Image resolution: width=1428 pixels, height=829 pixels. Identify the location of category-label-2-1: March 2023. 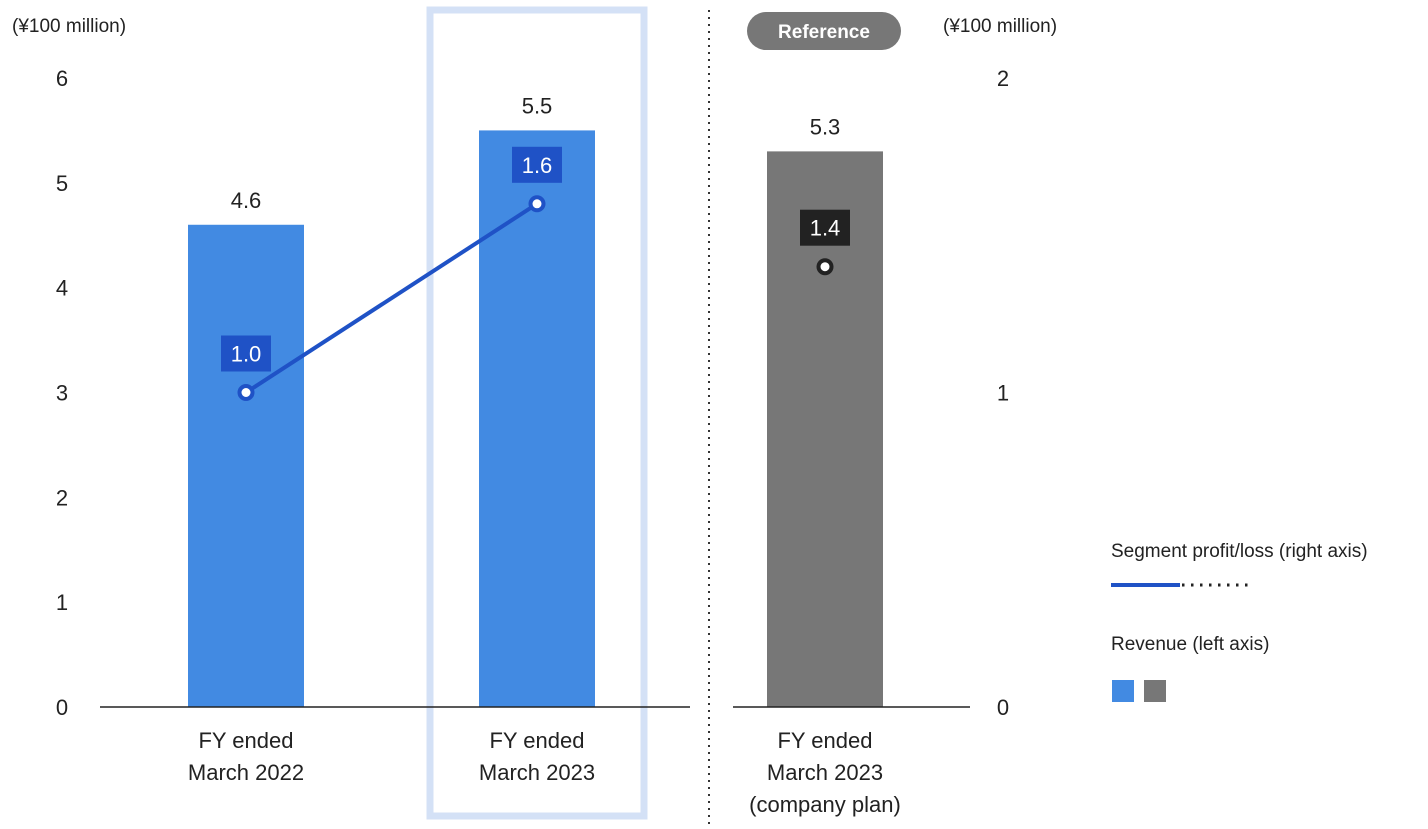
(825, 772).